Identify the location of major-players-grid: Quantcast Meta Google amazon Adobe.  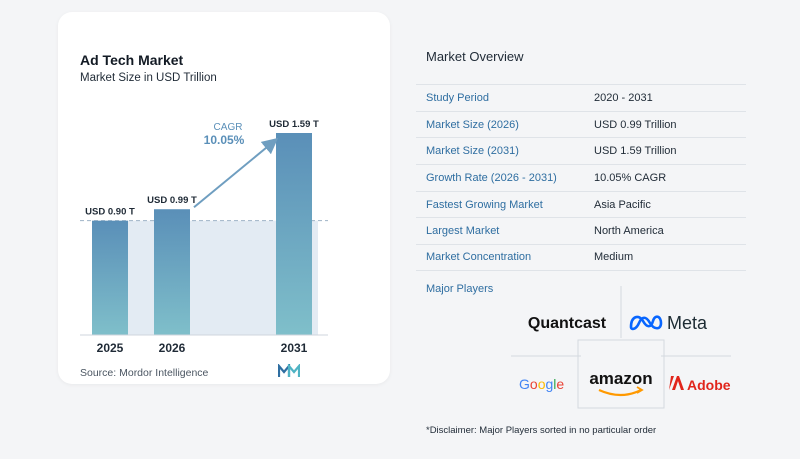
(621, 347).